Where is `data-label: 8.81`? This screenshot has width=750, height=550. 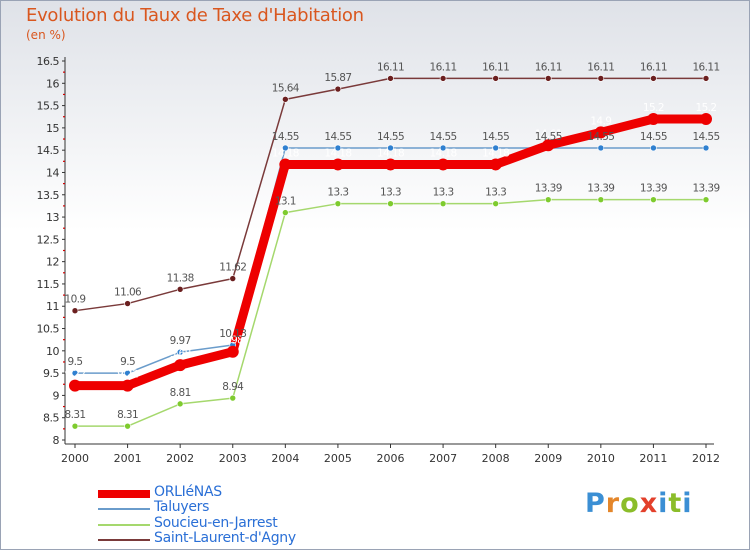 data-label: 8.81 is located at coordinates (180, 393).